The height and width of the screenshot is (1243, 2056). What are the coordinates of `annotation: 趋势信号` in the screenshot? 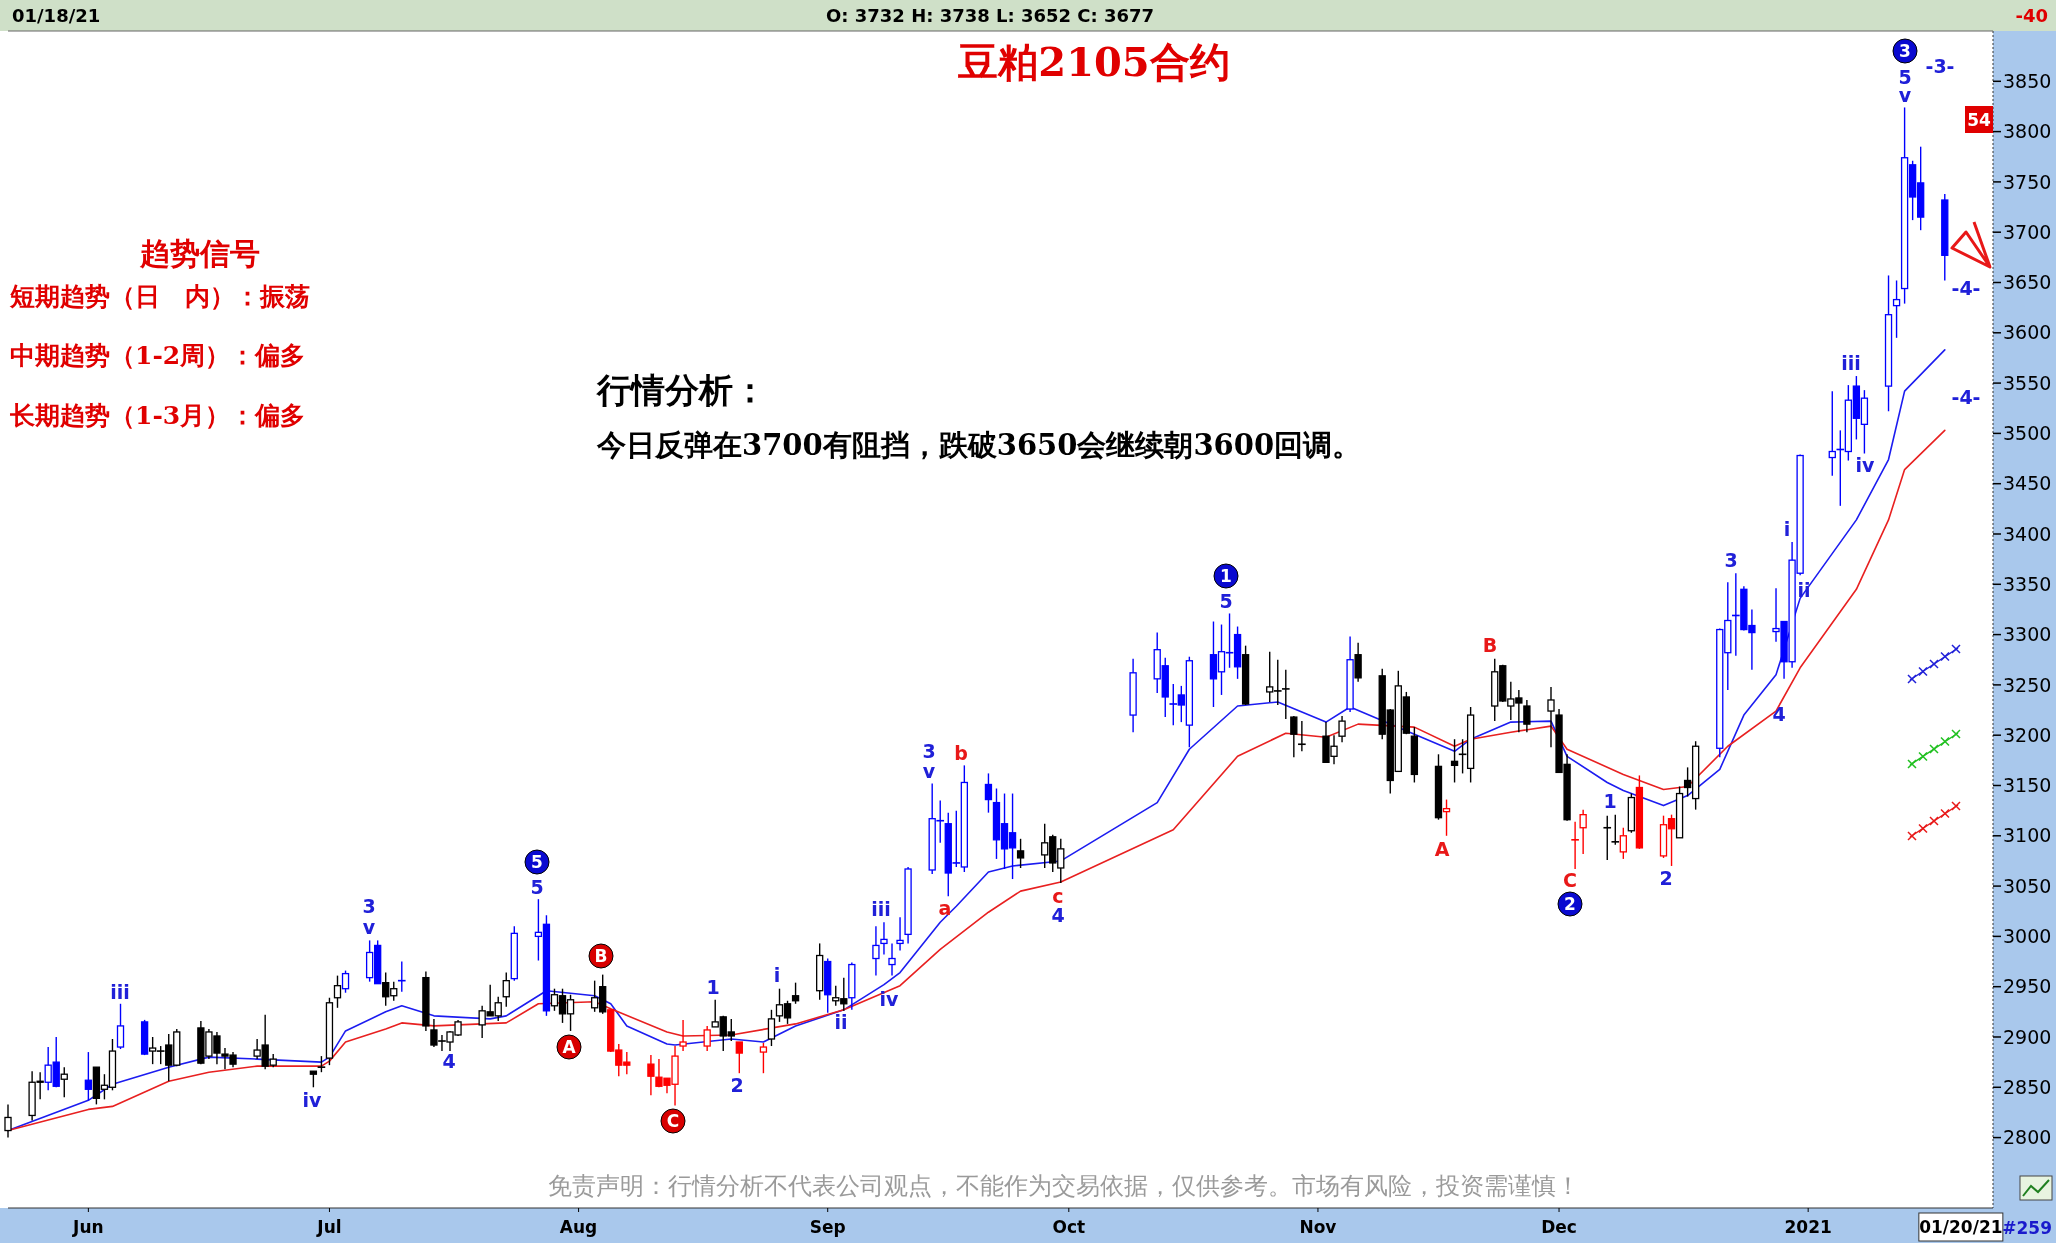 It's located at (199, 253).